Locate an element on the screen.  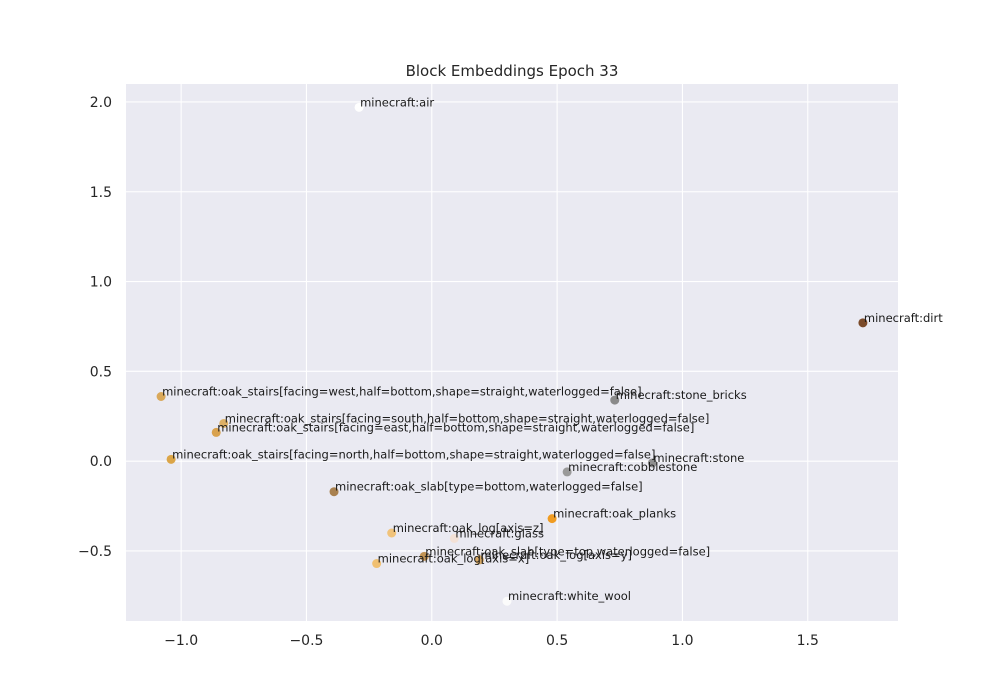
point-label: minecraft:glass is located at coordinates (499, 533).